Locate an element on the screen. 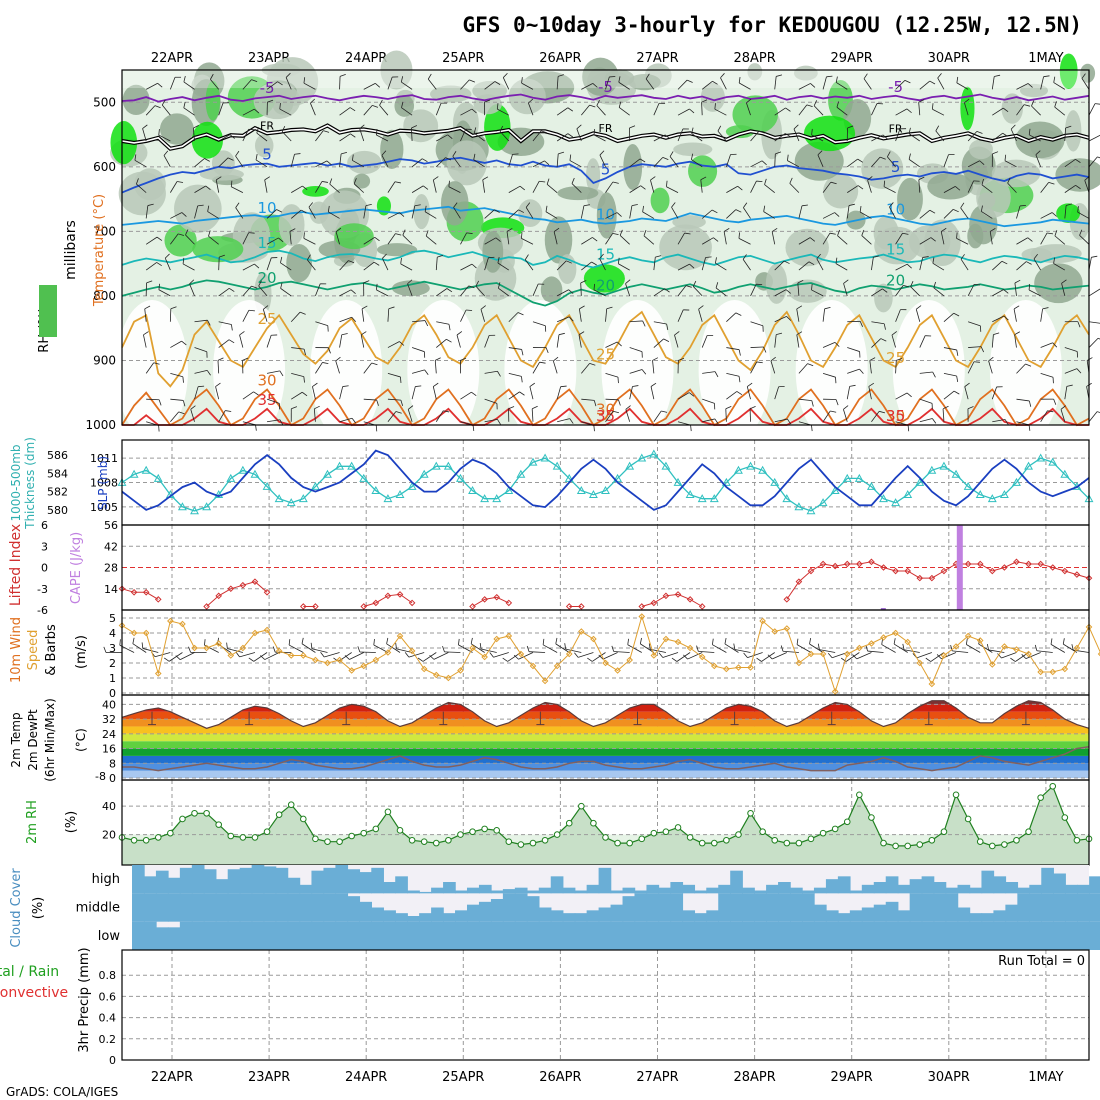 The width and height of the screenshot is (1100, 1100). date-label-top: 1MAY is located at coordinates (1045, 58).